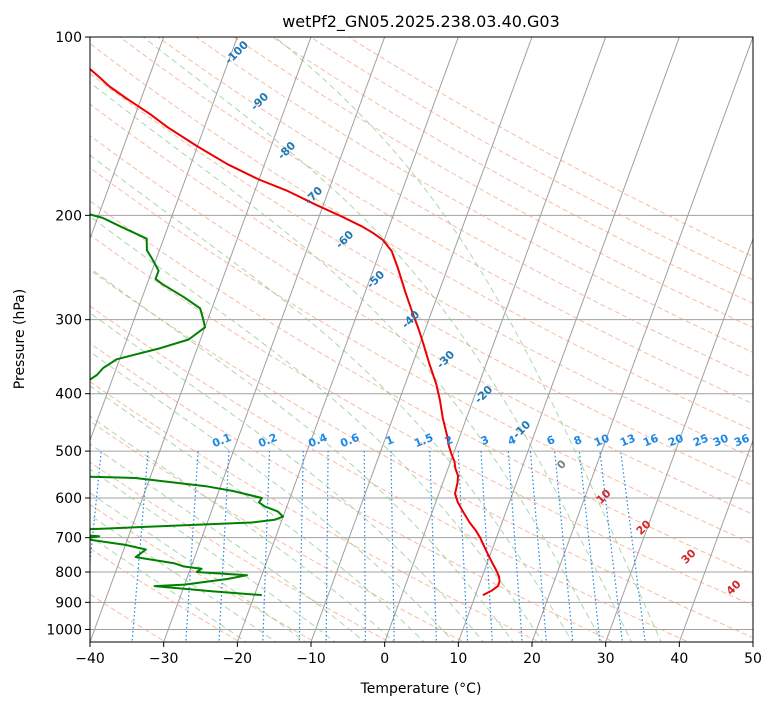 This screenshot has width=775, height=708. I want to click on x-tick-label: 30, so click(606, 659).